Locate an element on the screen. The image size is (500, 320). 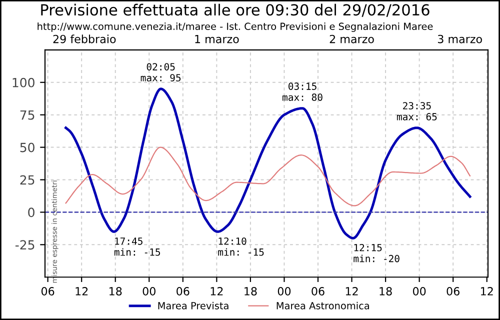
text: 2 marzo is located at coordinates (352, 39).